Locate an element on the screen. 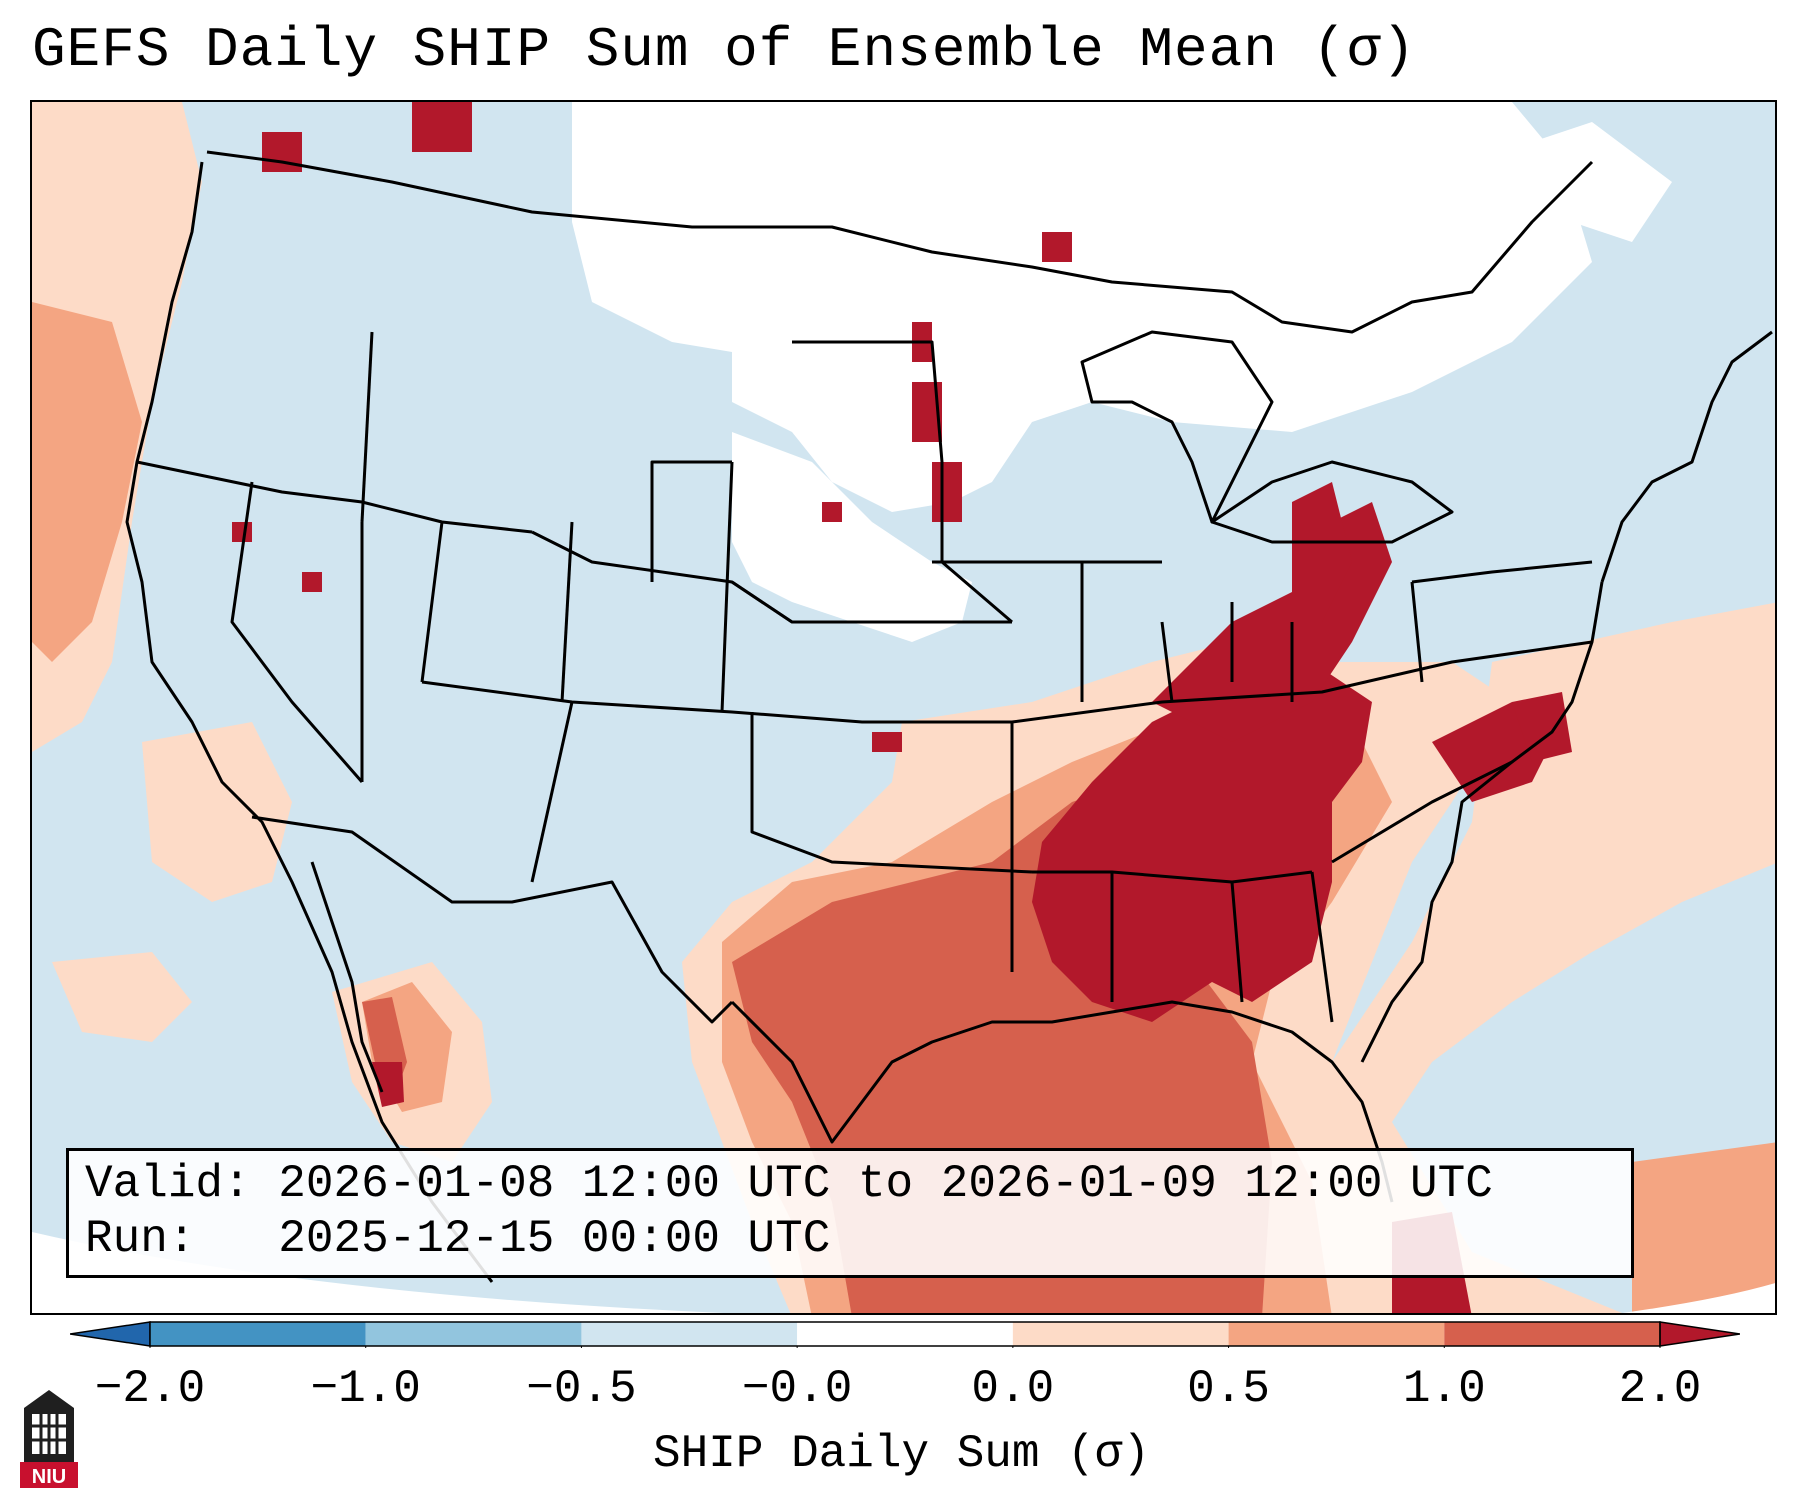  colorbar-tick-label: −0.5 is located at coordinates (581, 1389).